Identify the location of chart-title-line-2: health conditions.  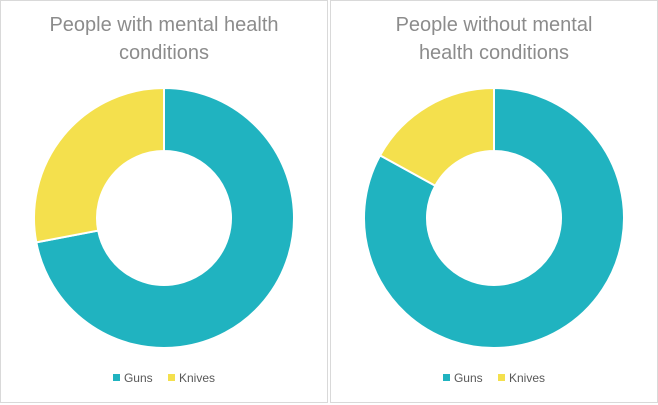
(494, 53).